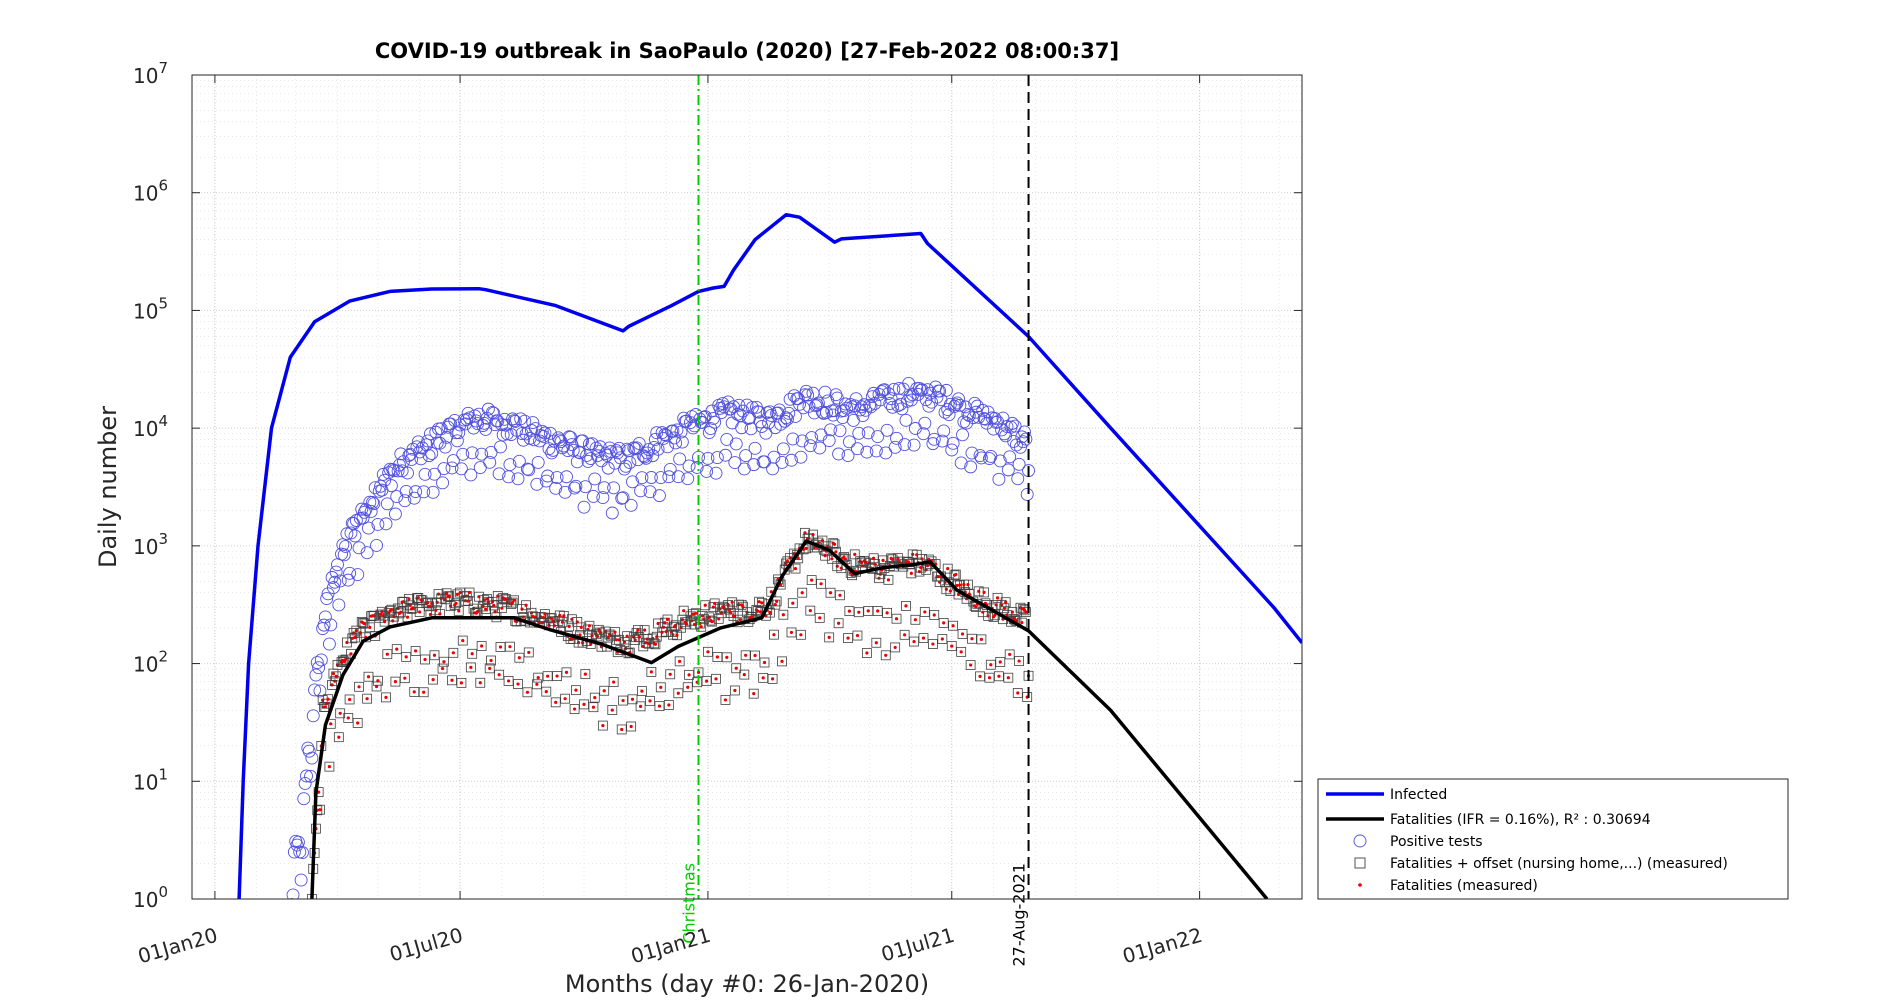 Image resolution: width=1900 pixels, height=1000 pixels. What do you see at coordinates (1360, 863) in the screenshot?
I see `legend-square-swatch` at bounding box center [1360, 863].